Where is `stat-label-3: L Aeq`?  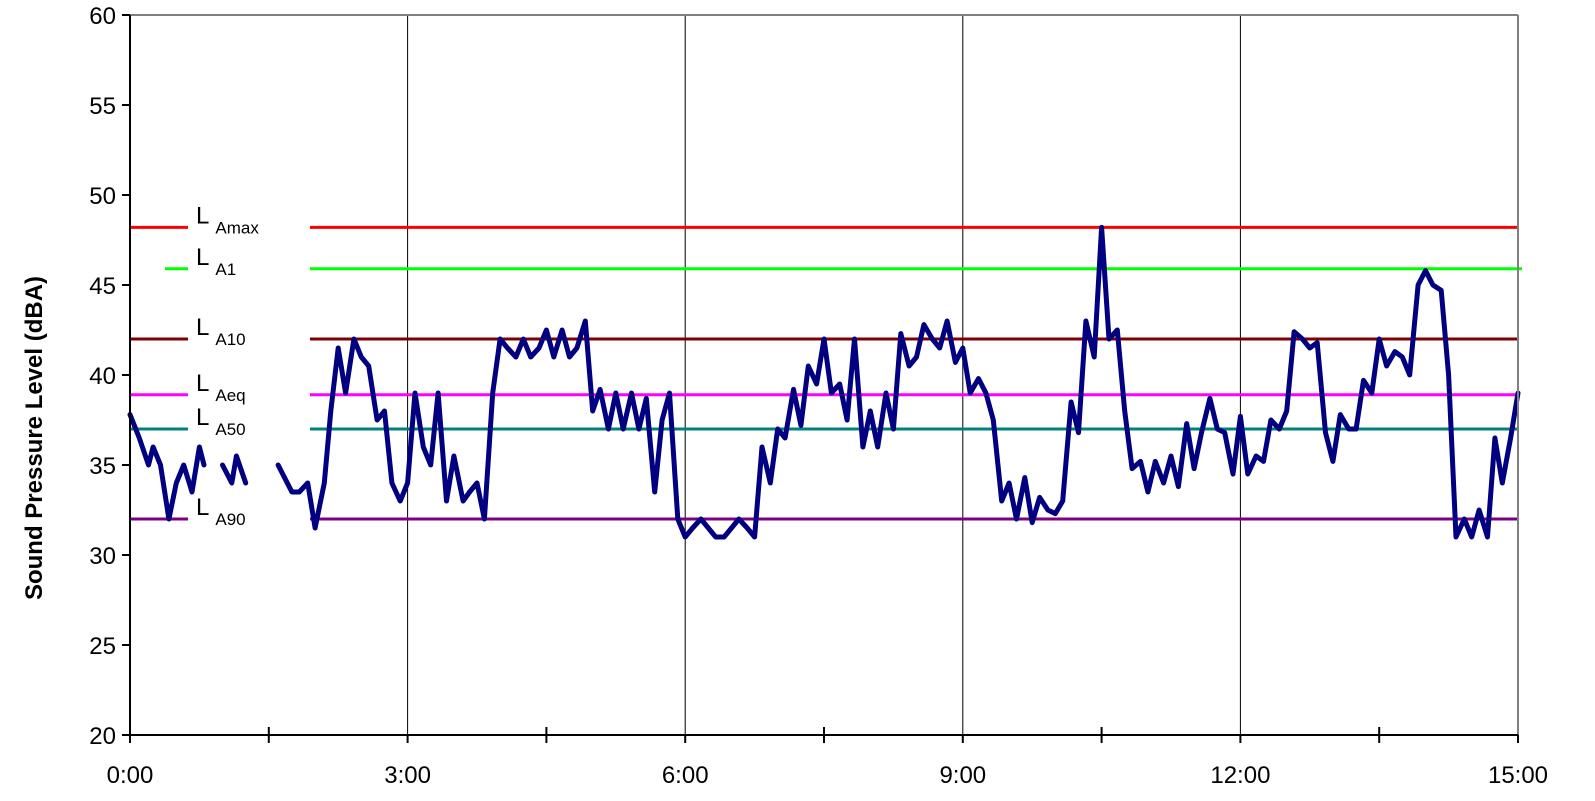
stat-label-3: L Aeq is located at coordinates (221, 387).